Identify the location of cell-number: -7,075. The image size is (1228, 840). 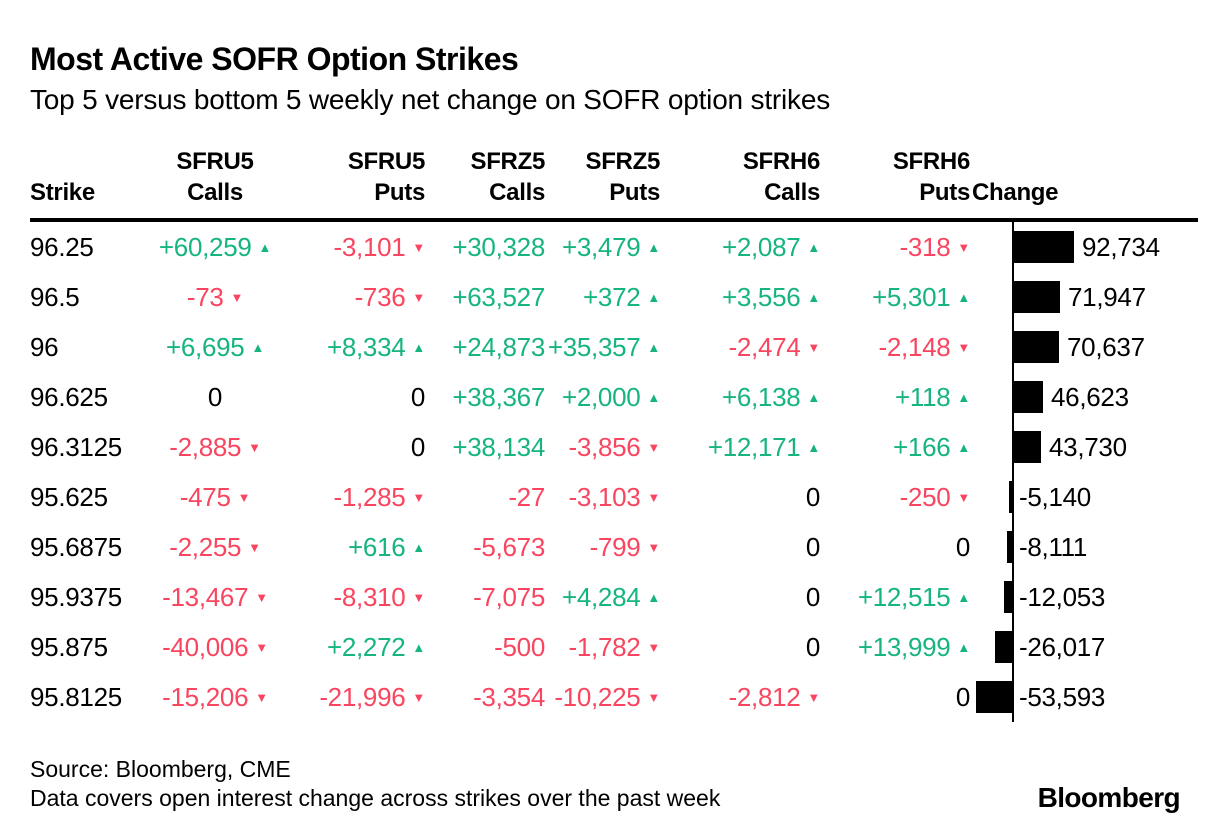
(509, 596).